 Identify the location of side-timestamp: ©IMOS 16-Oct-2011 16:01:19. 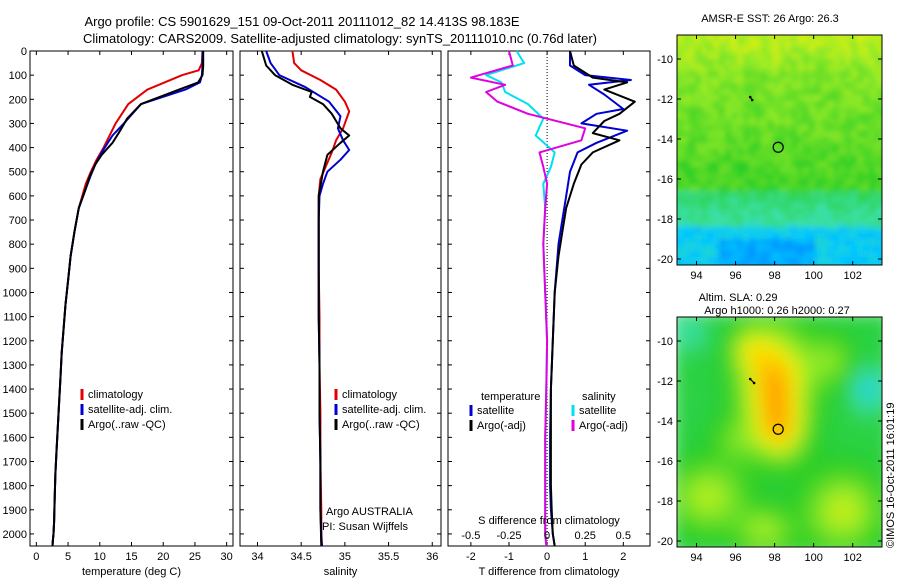
(891, 475).